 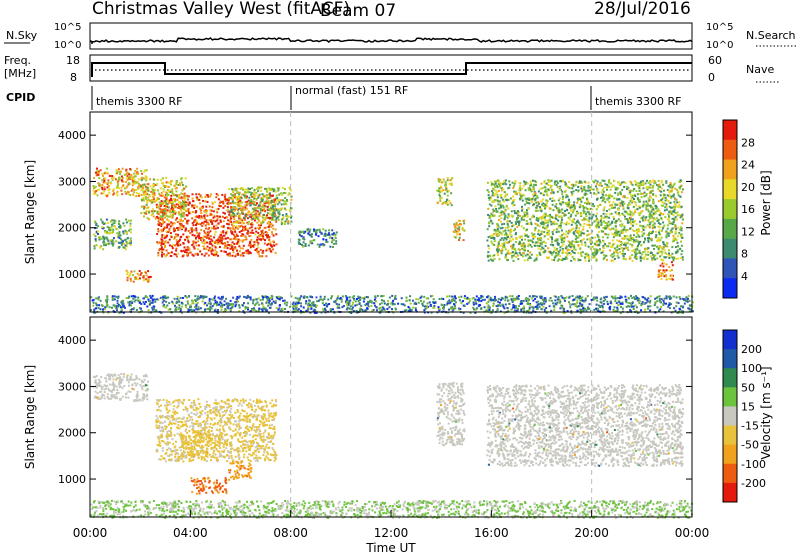 What do you see at coordinates (766, 412) in the screenshot?
I see `velocity-cbar-label: Velocity [m s⁻¹]` at bounding box center [766, 412].